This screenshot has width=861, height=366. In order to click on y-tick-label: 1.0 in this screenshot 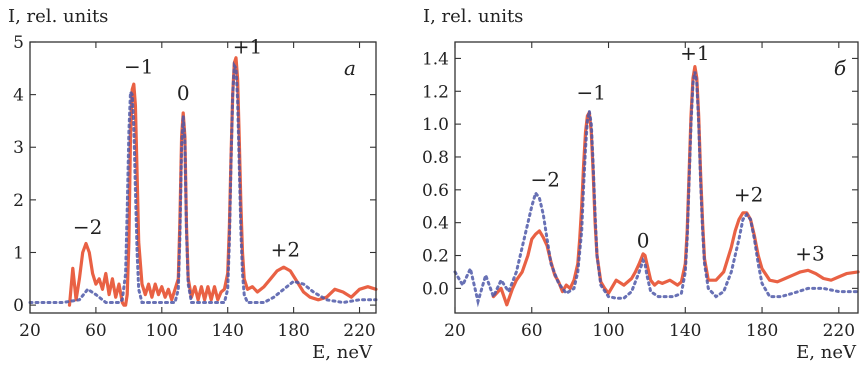, I will do `click(435, 125)`.